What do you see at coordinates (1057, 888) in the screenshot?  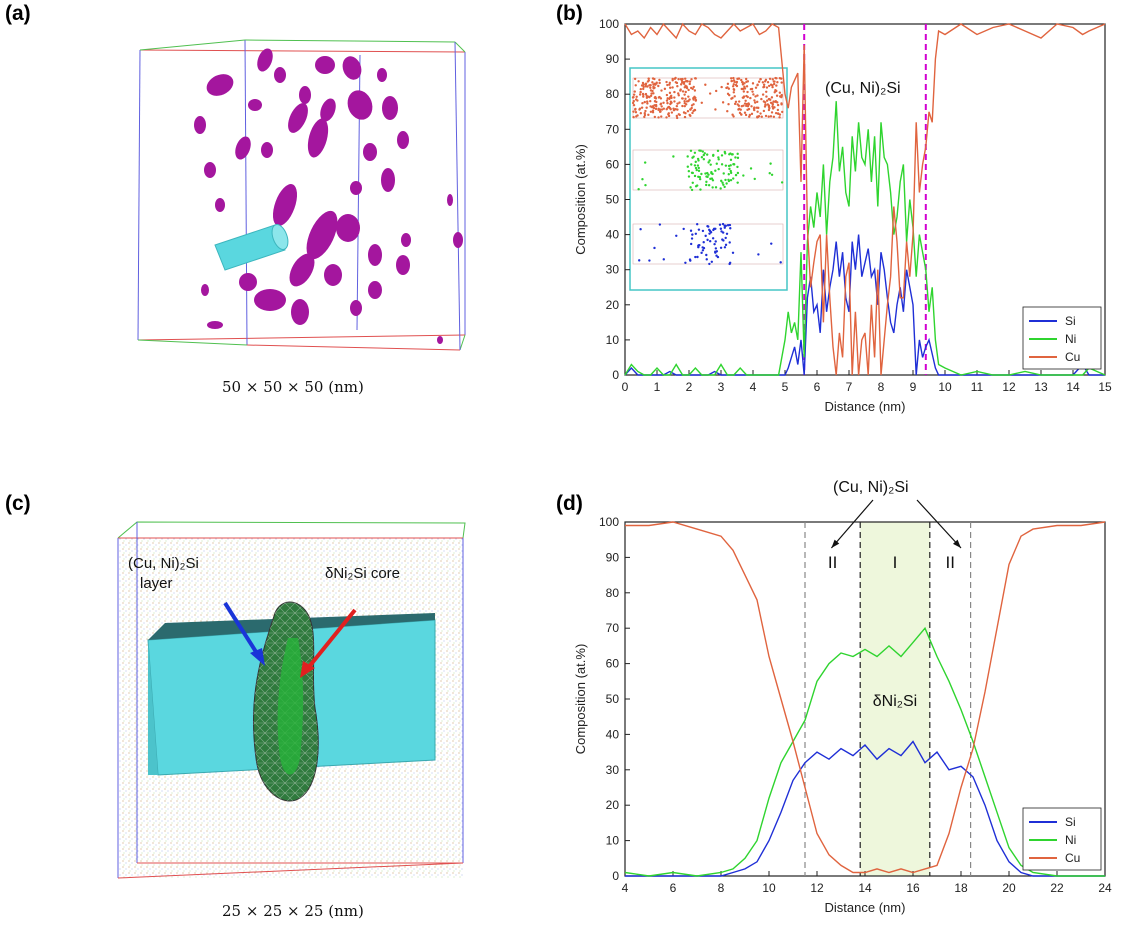 I see `x-tick-label: 22` at bounding box center [1057, 888].